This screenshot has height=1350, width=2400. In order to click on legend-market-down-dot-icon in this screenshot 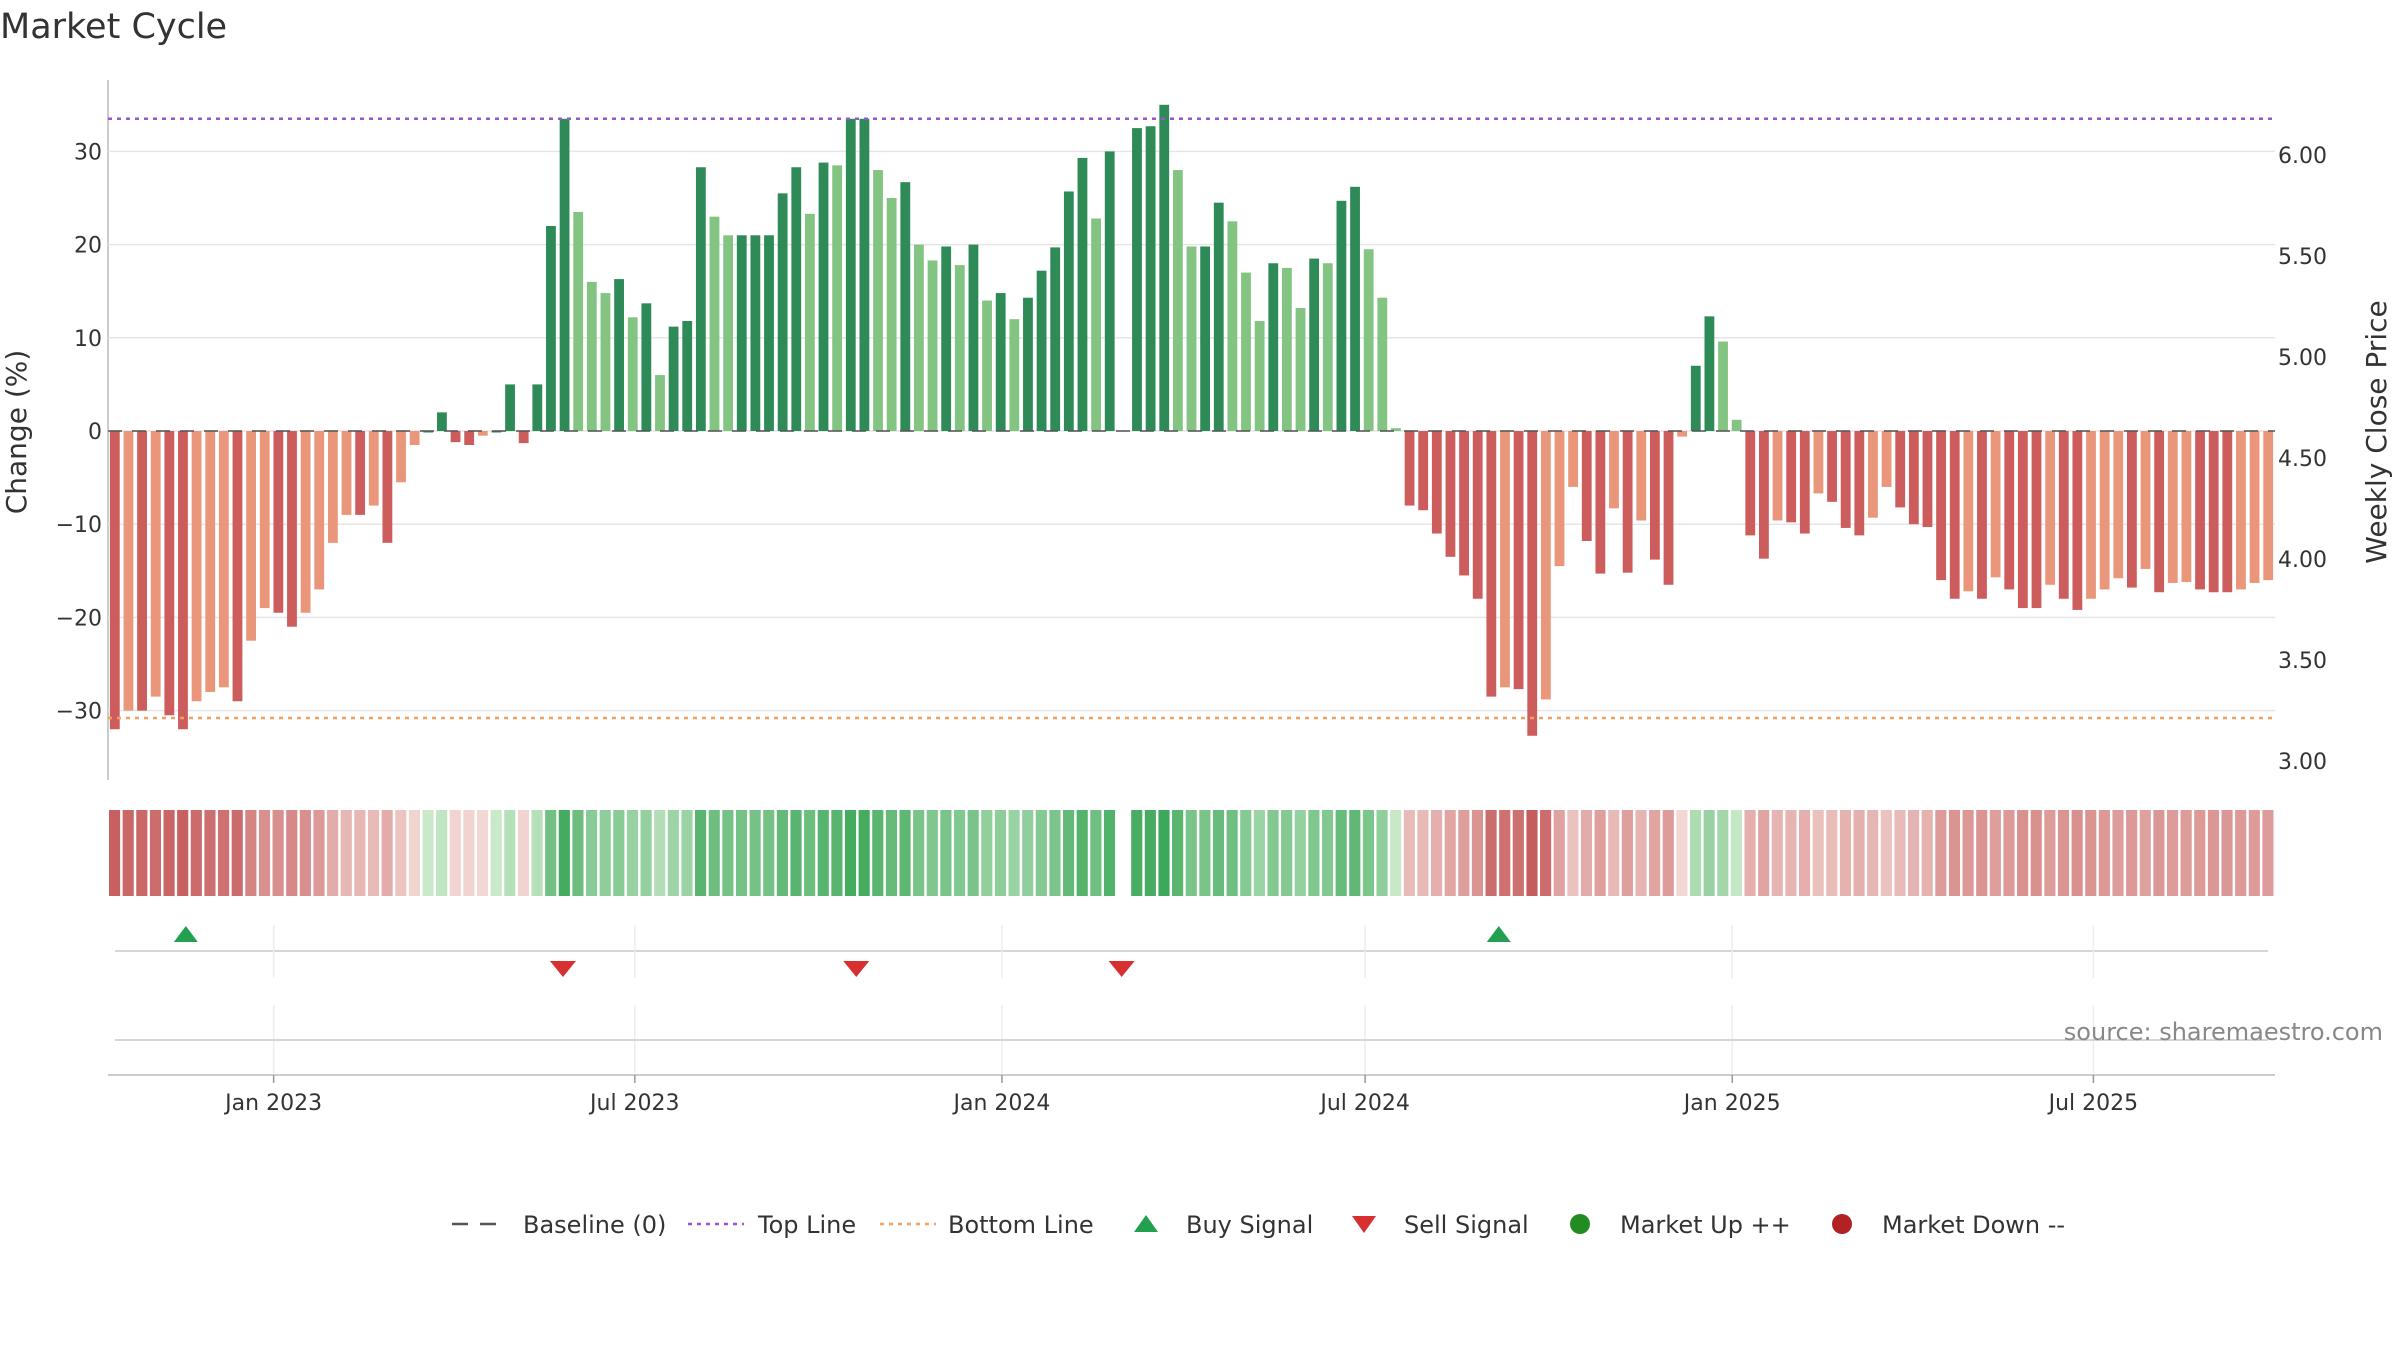, I will do `click(1842, 1224)`.